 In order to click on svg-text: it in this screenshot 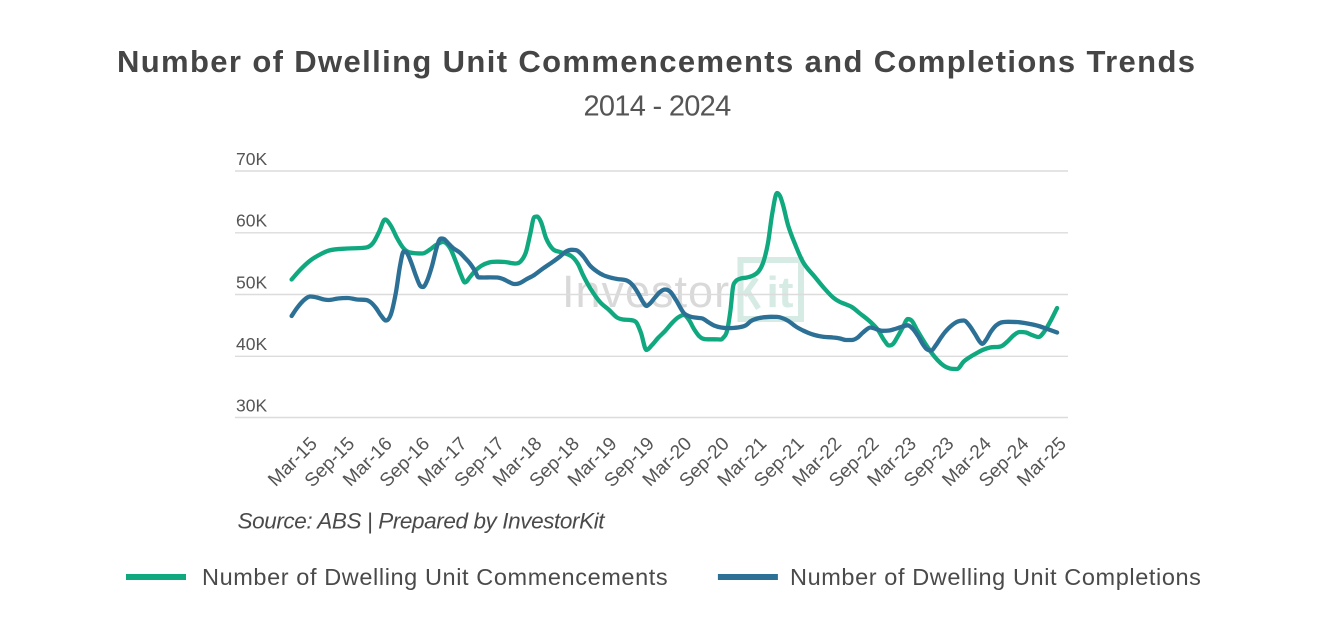, I will do `click(780, 292)`.